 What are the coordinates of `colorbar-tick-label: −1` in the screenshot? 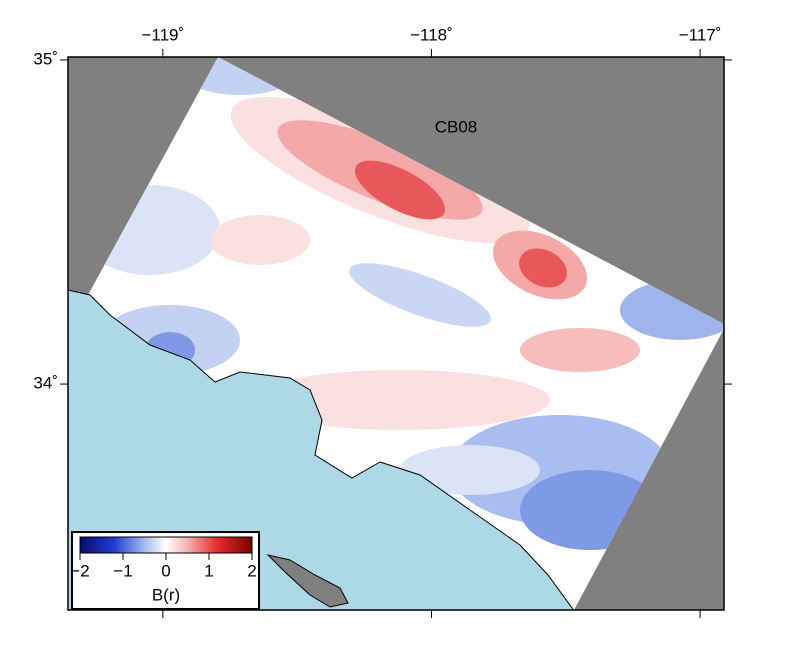 It's located at (122, 570).